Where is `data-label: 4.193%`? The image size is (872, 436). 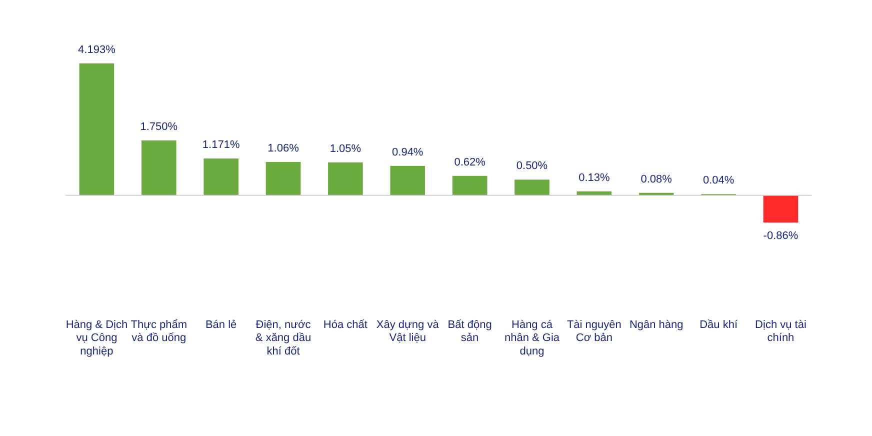 data-label: 4.193% is located at coordinates (97, 50).